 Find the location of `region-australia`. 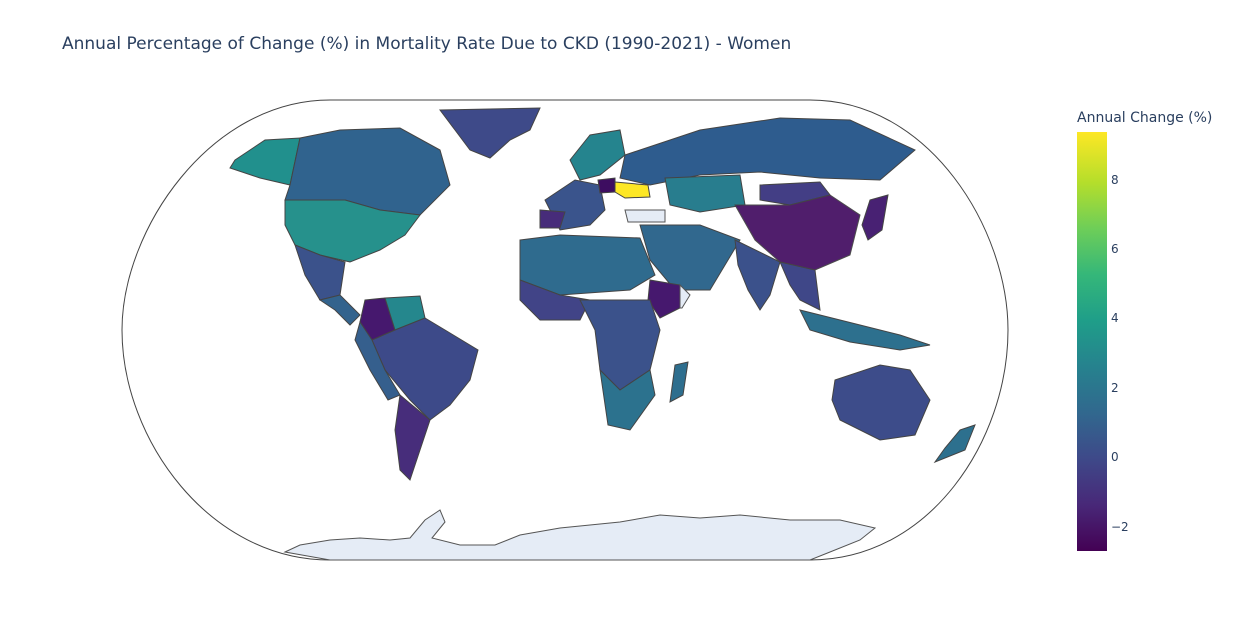

region-australia is located at coordinates (881, 402).